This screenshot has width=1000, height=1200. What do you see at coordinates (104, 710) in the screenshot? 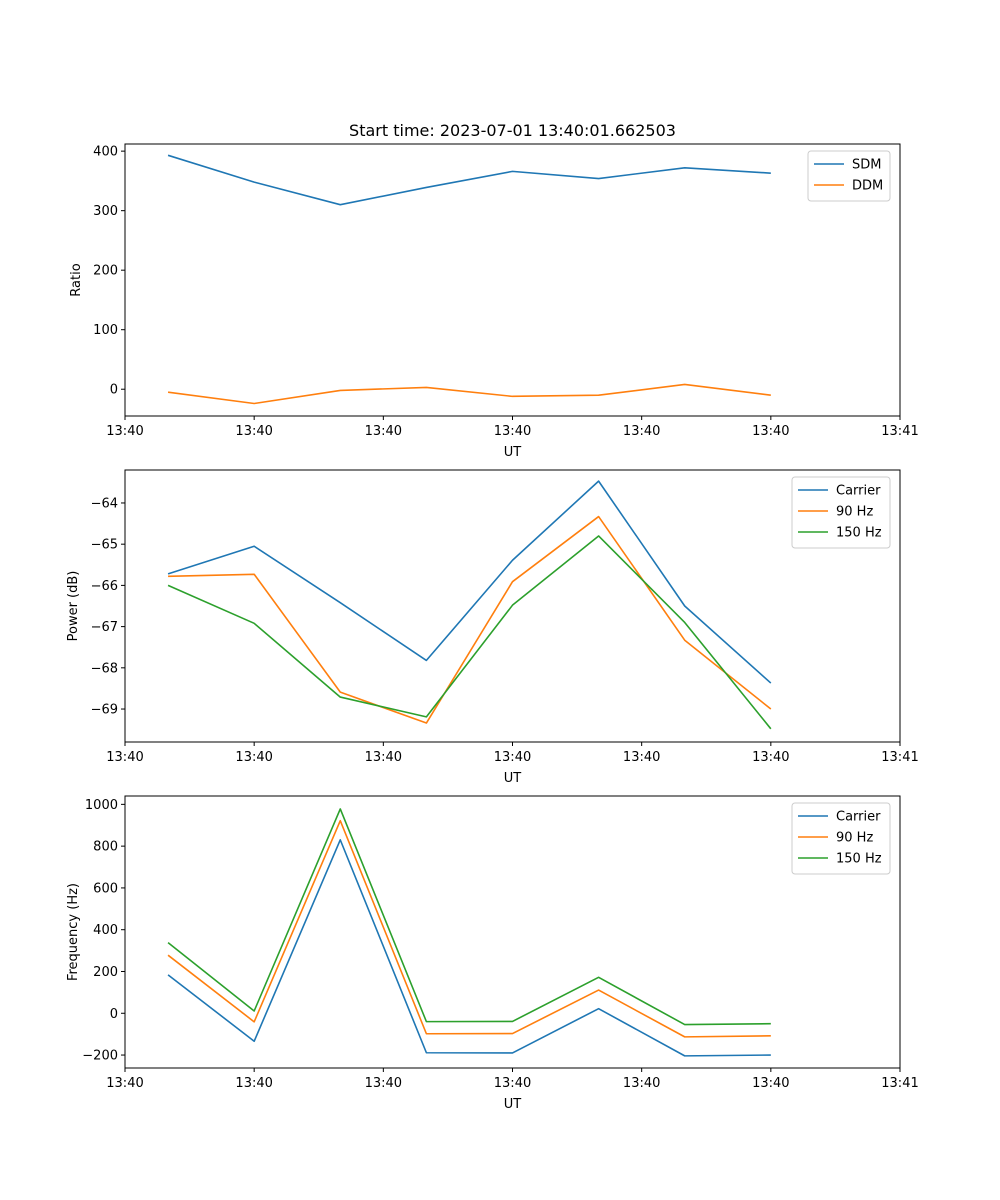
I see `y-tick-label: −69` at bounding box center [104, 710].